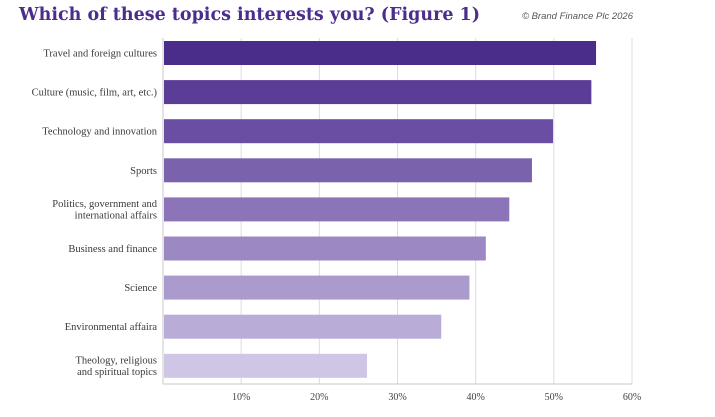 Image resolution: width=715 pixels, height=417 pixels. Describe the element at coordinates (436, 397) in the screenshot. I see `tick-labels: 10% 20% 30% 40% 50% 60%` at that location.